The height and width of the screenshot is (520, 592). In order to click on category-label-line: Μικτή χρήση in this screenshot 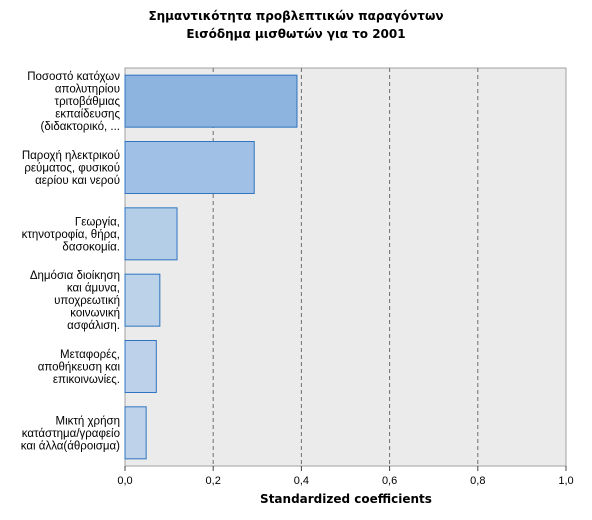, I will do `click(88, 421)`.